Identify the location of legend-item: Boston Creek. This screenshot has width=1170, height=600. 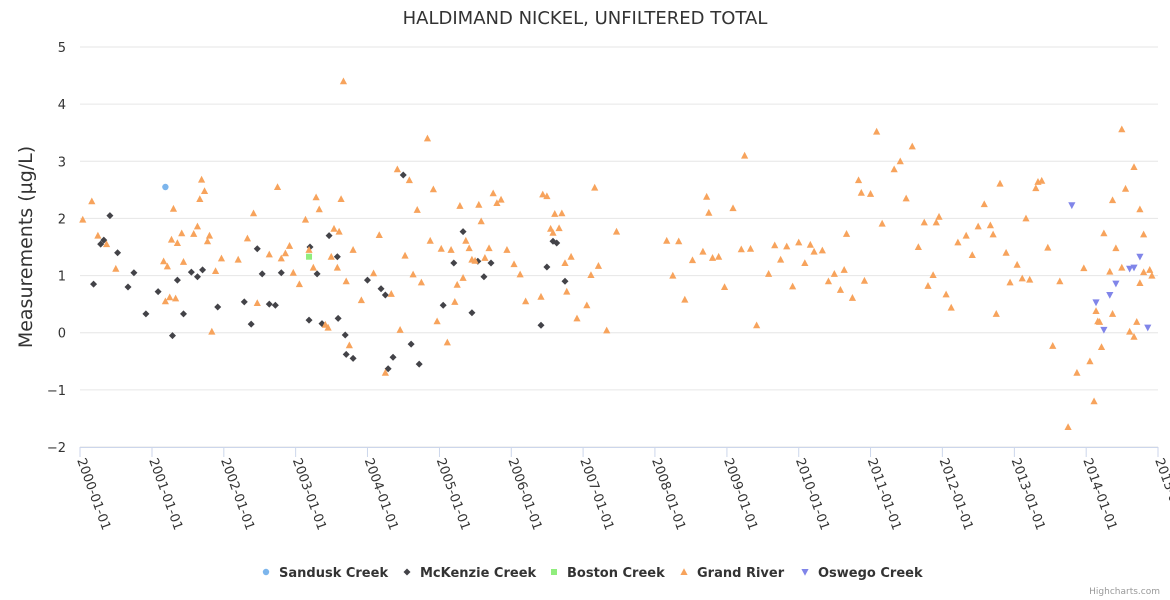
(608, 573).